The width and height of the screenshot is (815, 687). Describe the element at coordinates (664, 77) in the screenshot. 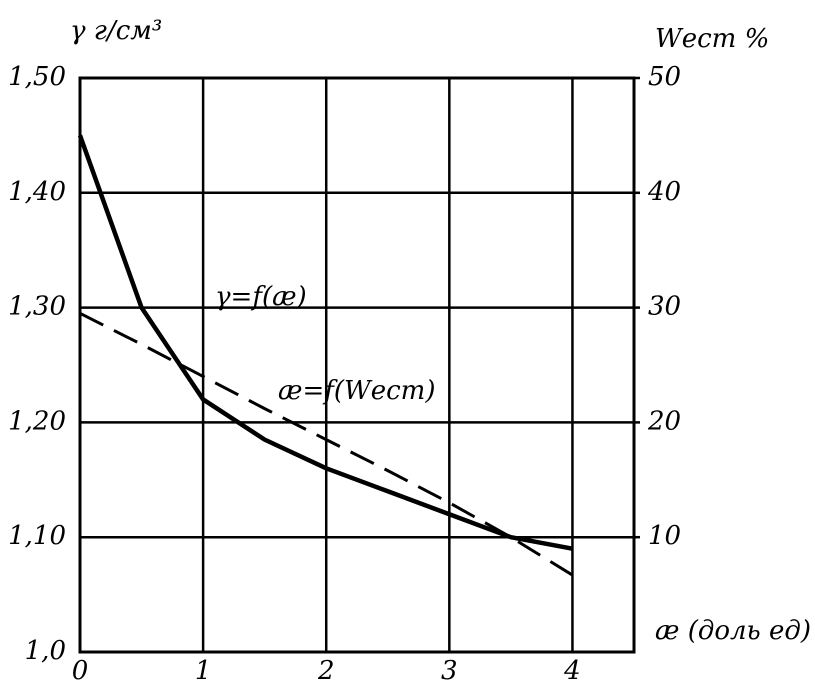

I see `y2-tick-label: 50` at that location.